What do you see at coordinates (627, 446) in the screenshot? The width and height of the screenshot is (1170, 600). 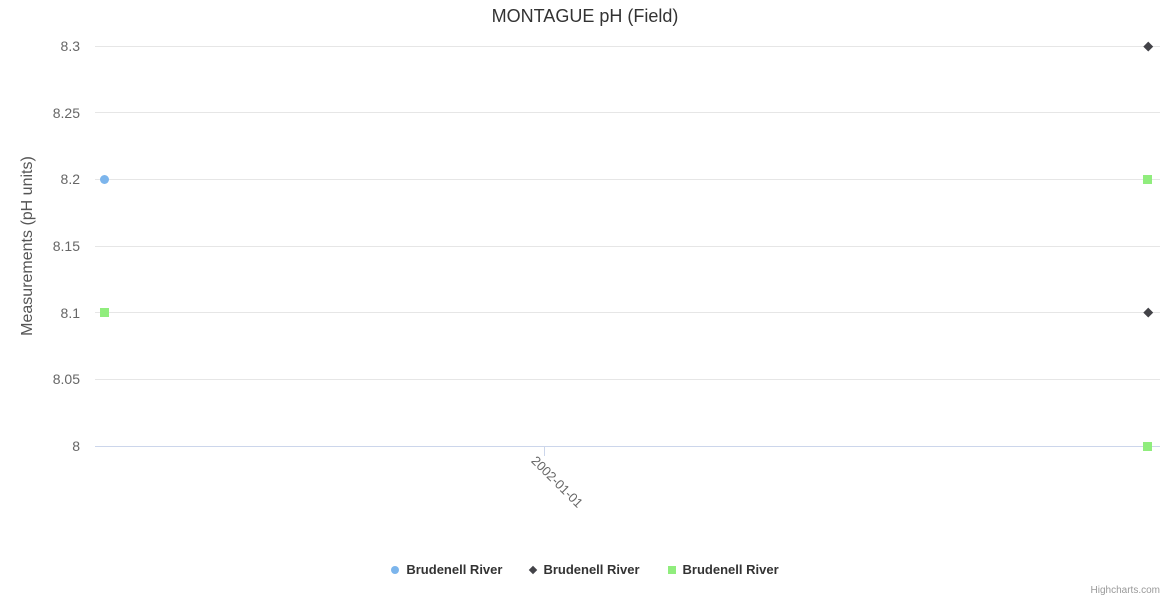 I see `x-axis-line` at bounding box center [627, 446].